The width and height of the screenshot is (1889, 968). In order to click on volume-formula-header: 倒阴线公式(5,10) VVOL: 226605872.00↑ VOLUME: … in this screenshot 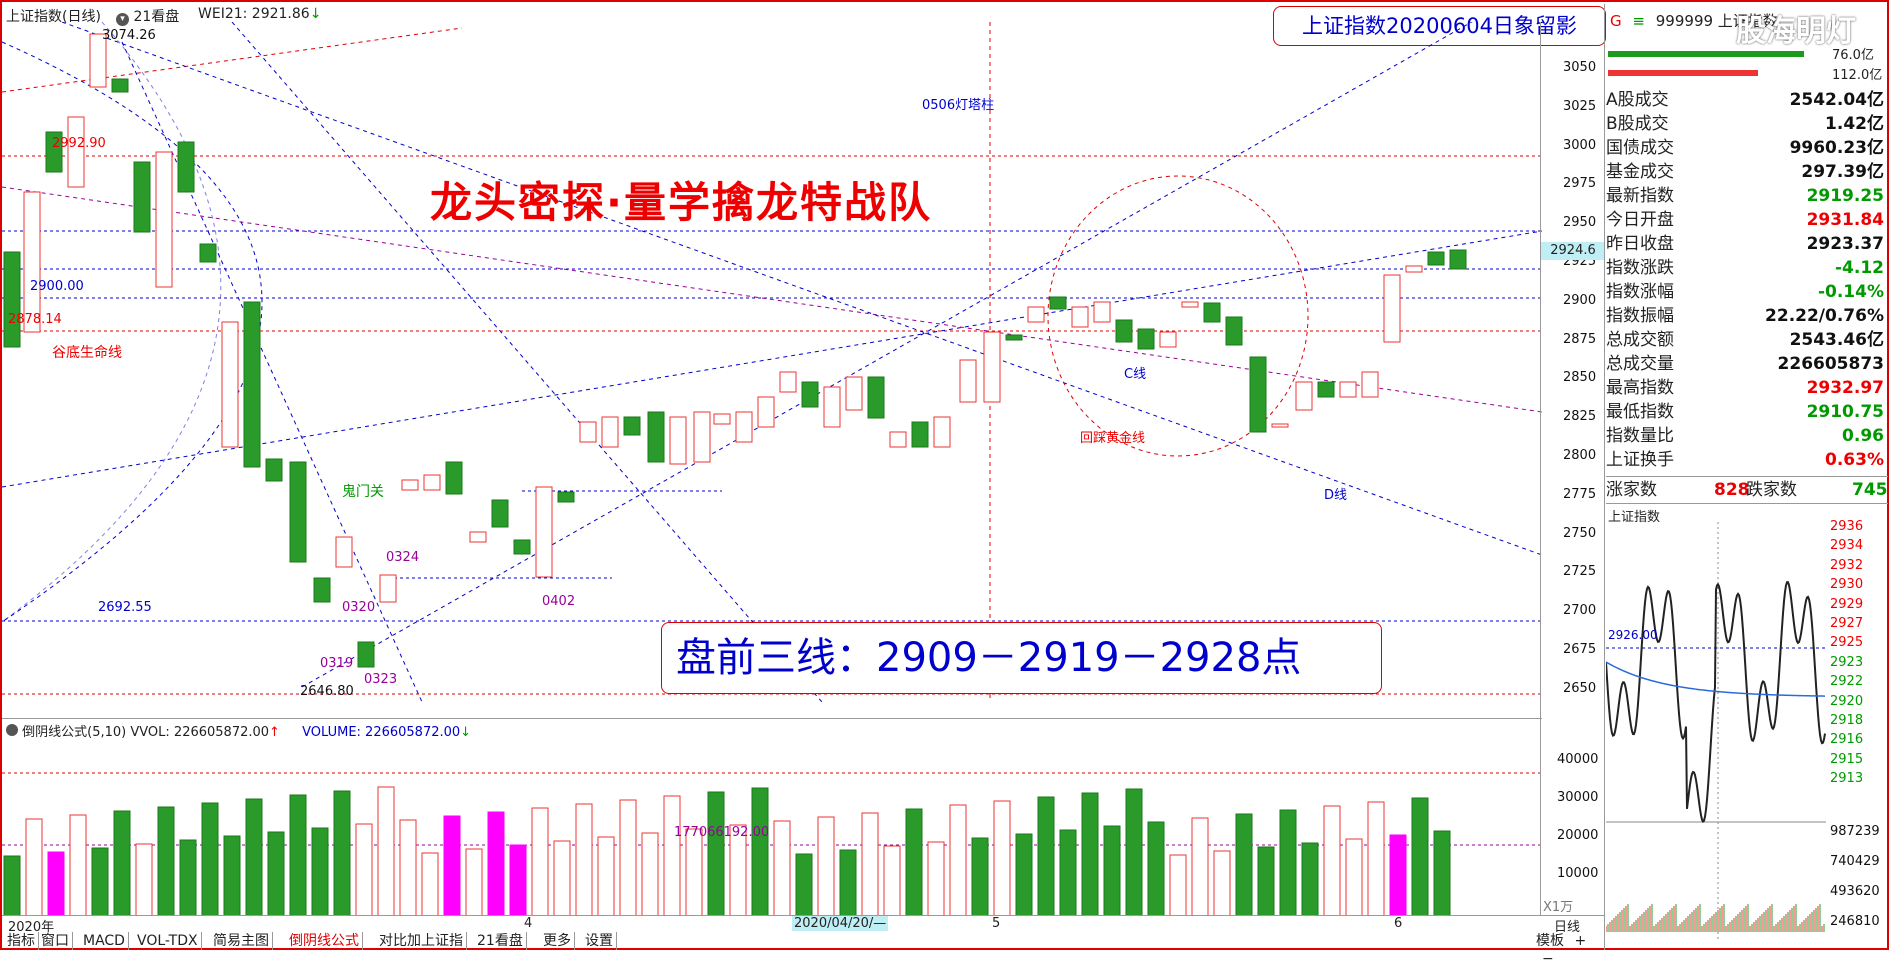, I will do `click(238, 730)`.